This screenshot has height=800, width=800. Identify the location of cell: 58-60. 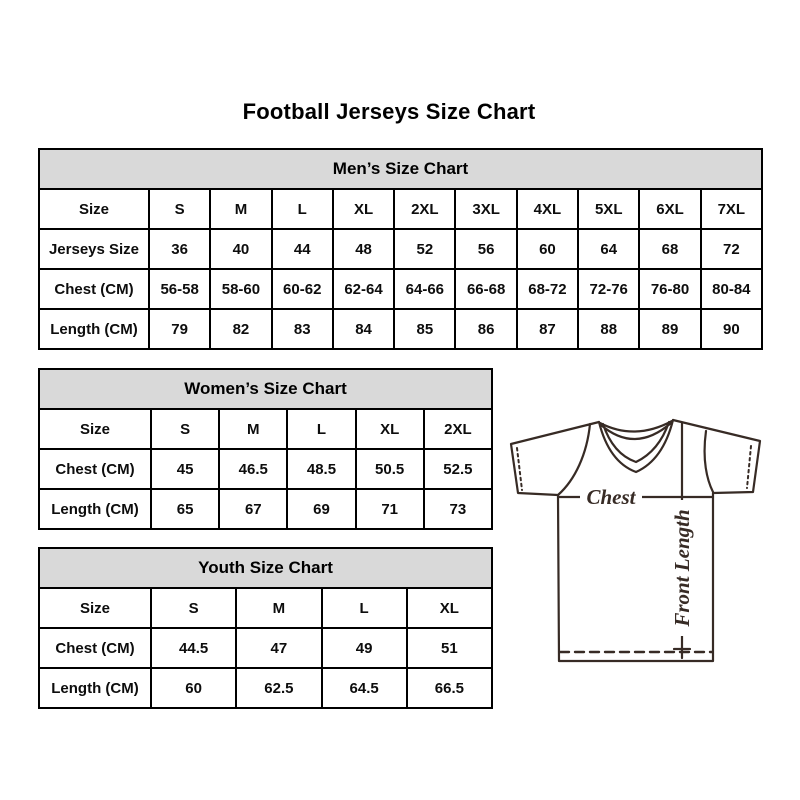
(241, 289).